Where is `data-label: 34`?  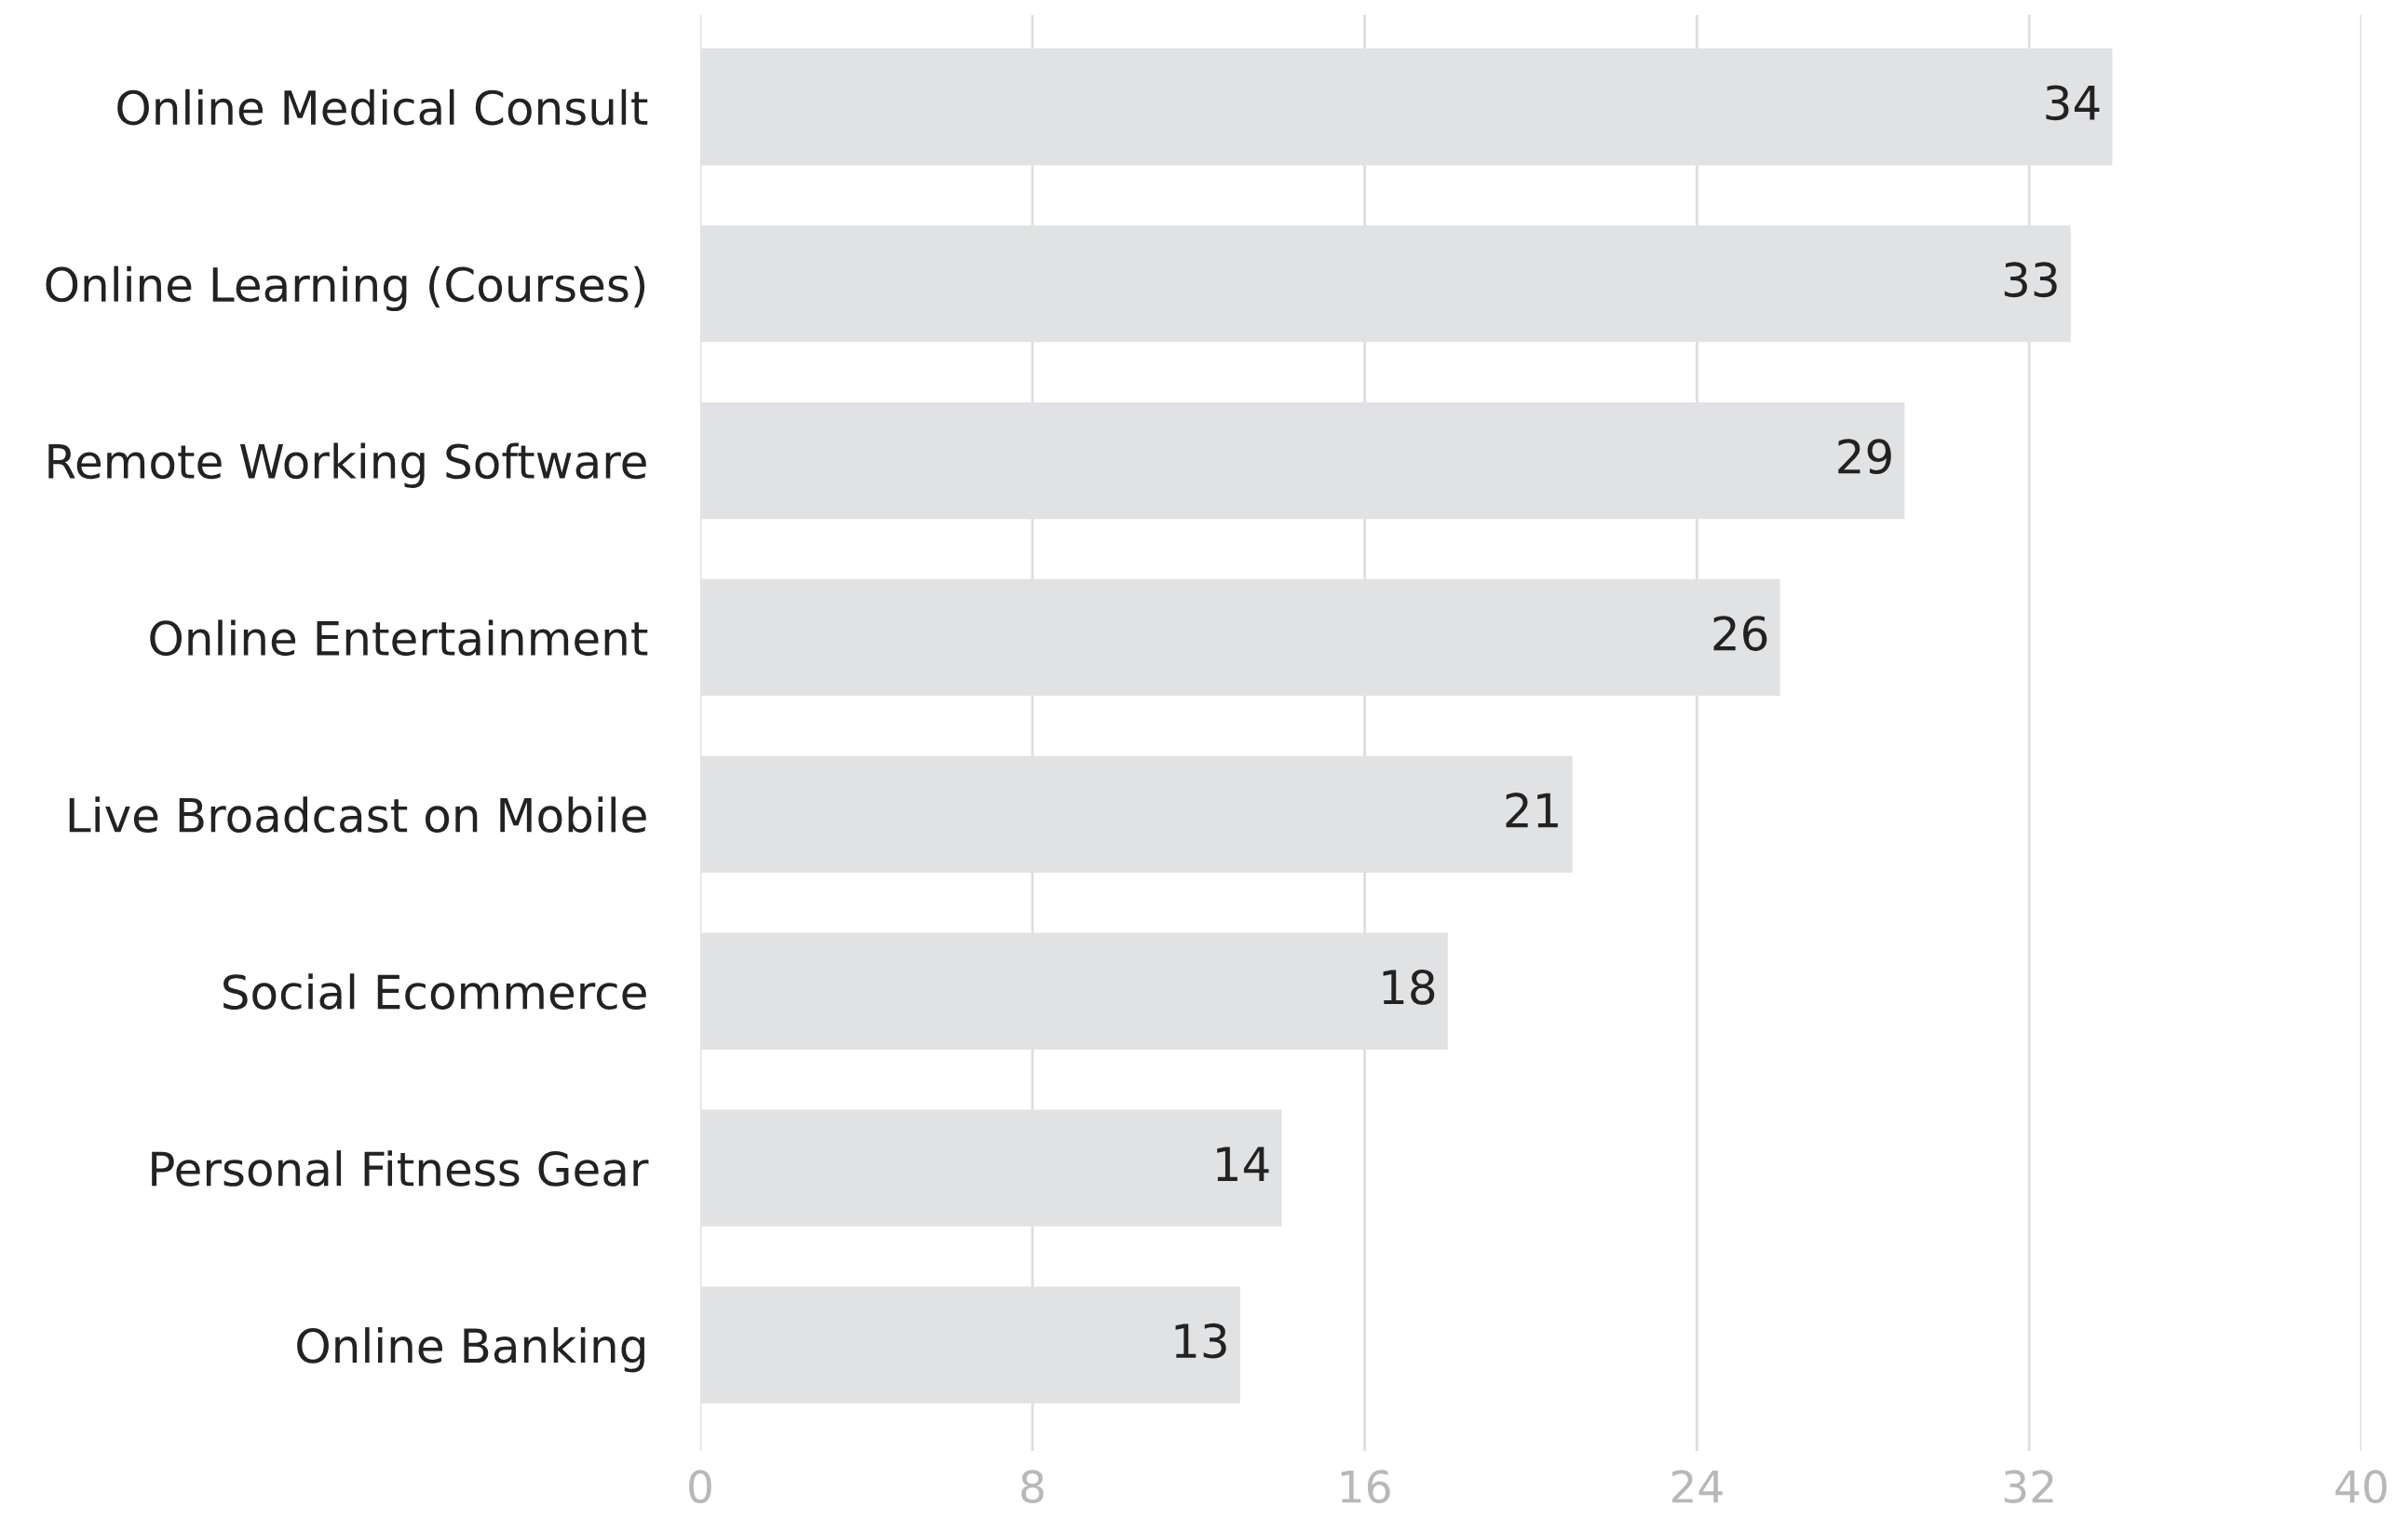 data-label: 34 is located at coordinates (2073, 103).